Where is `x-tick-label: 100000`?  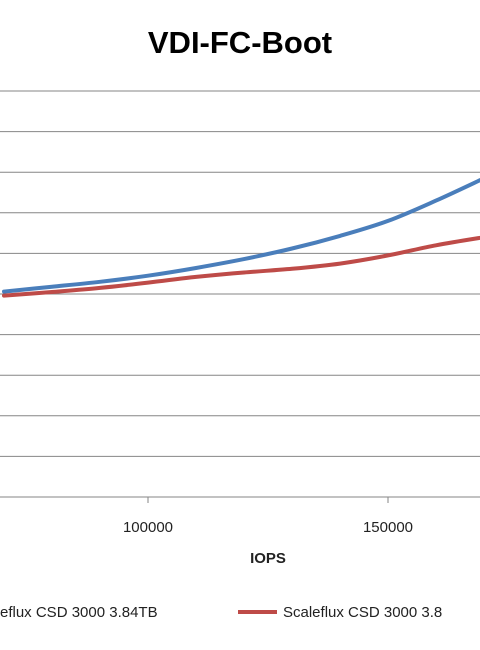 x-tick-label: 100000 is located at coordinates (148, 527).